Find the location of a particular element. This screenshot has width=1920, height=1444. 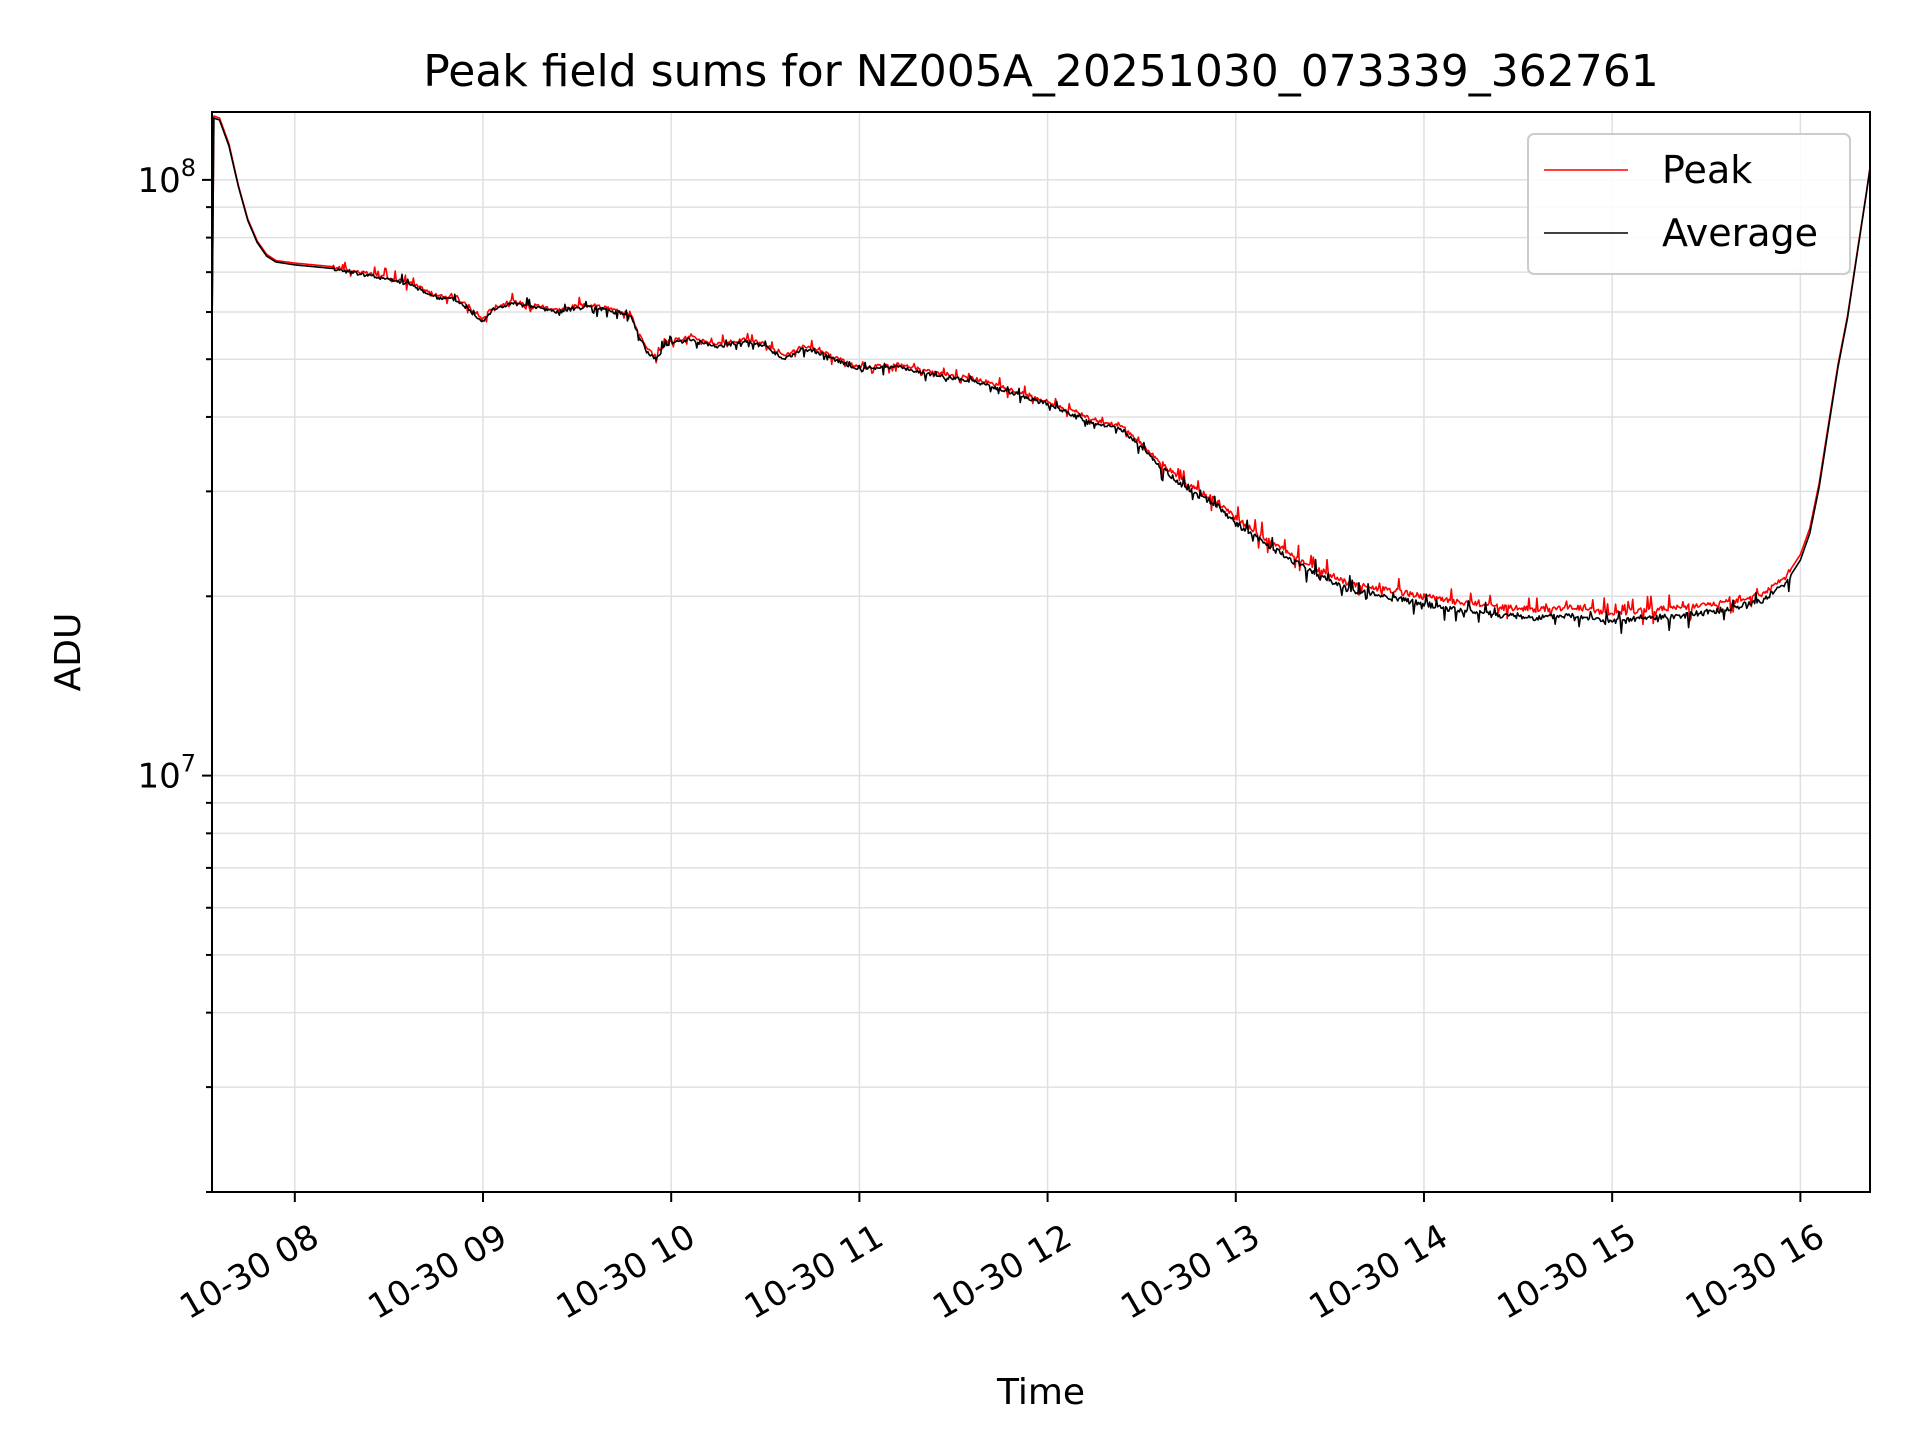

y-tick-label-exponent: 8 is located at coordinates (188, 168).